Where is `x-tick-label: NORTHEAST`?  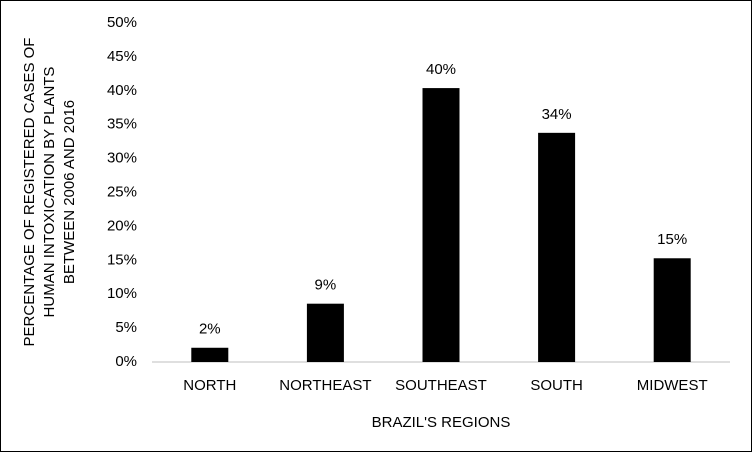 x-tick-label: NORTHEAST is located at coordinates (325, 385).